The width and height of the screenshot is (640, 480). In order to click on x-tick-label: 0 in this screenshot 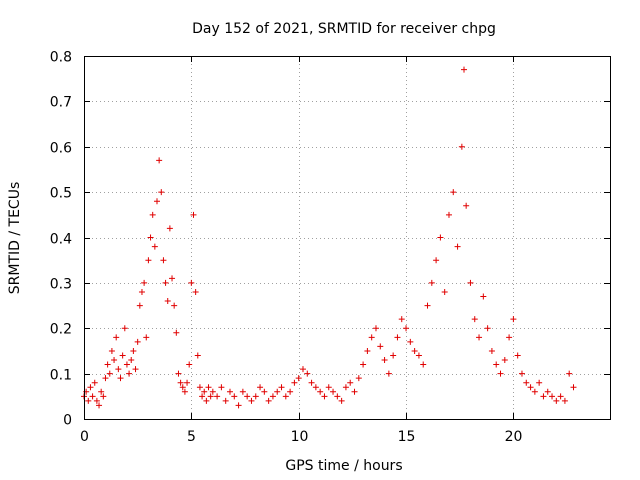, I will do `click(84, 437)`.